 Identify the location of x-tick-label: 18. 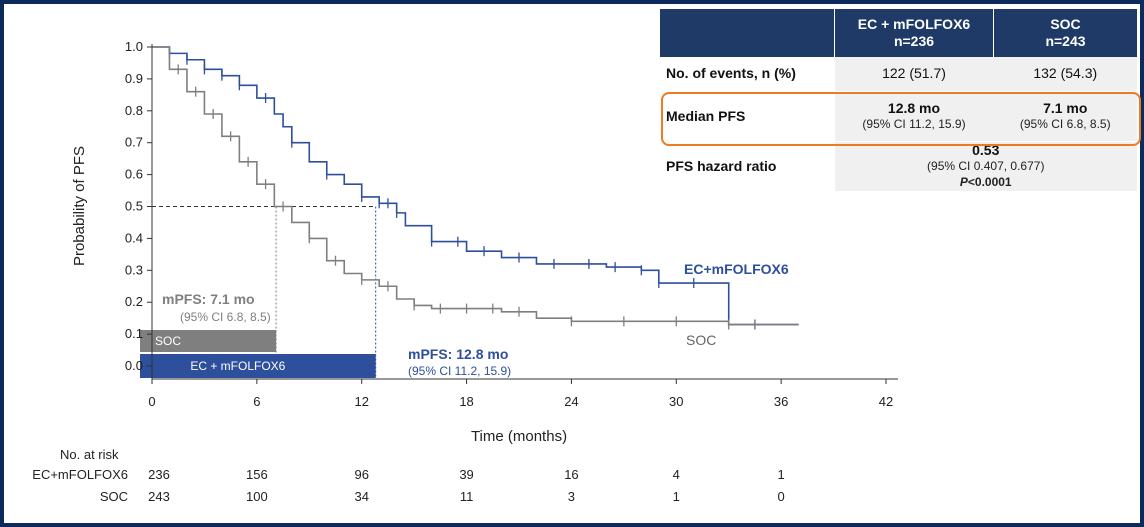
(466, 401).